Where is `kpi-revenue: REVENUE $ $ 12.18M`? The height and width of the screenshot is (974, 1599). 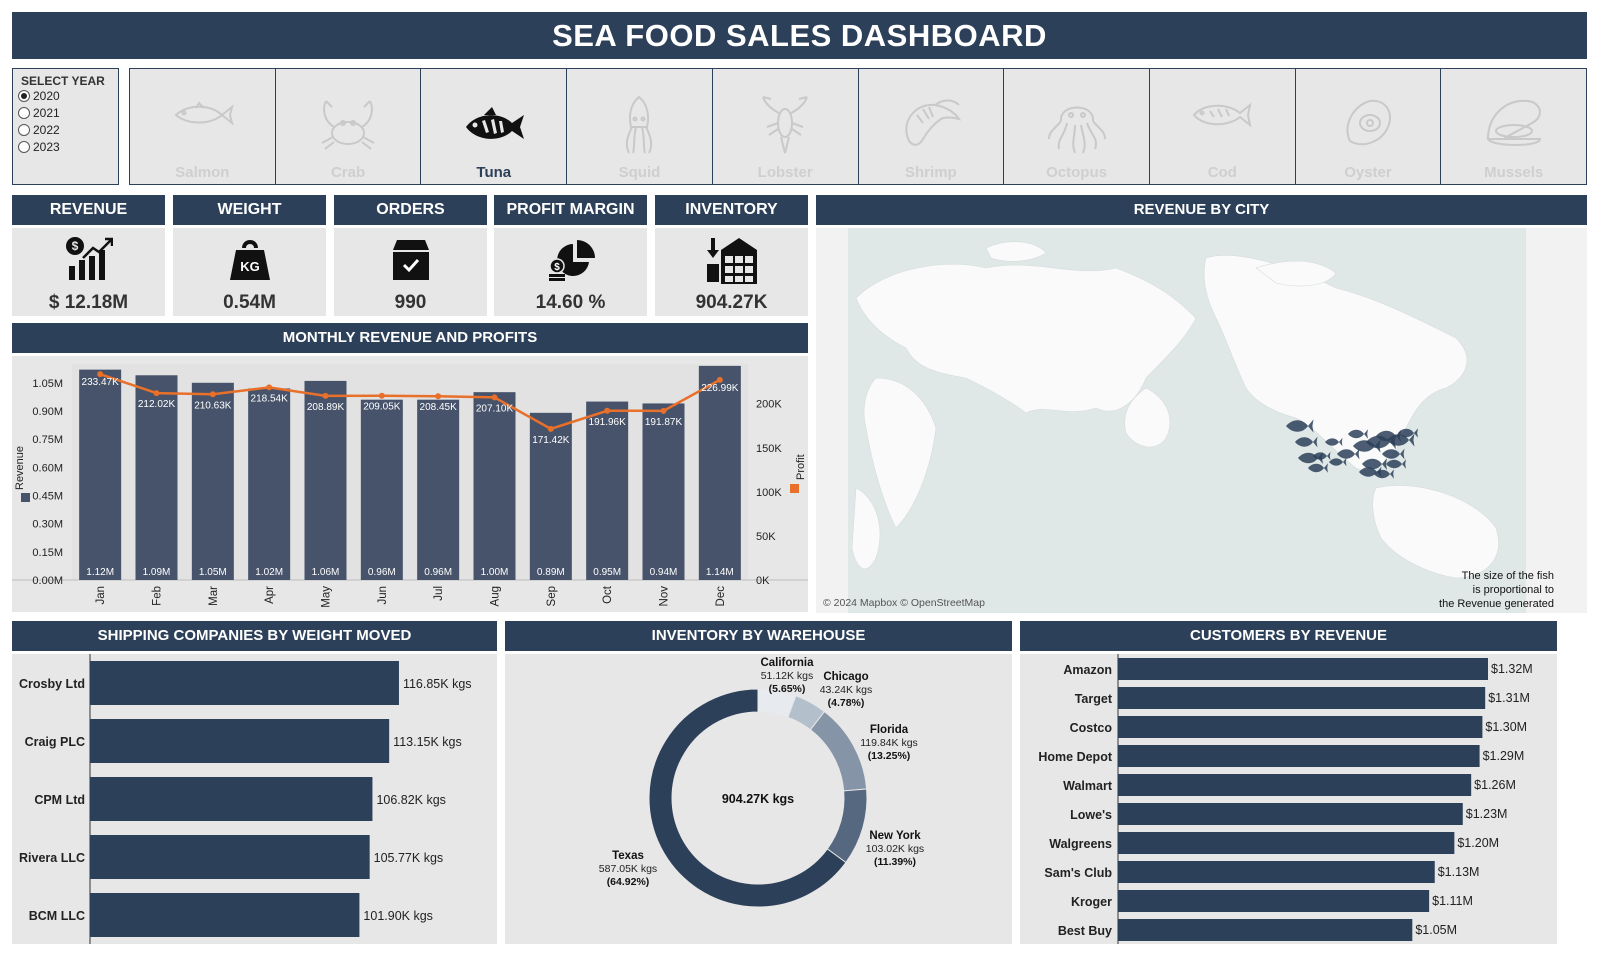
kpi-revenue: REVENUE $ $ 12.18M is located at coordinates (88, 255).